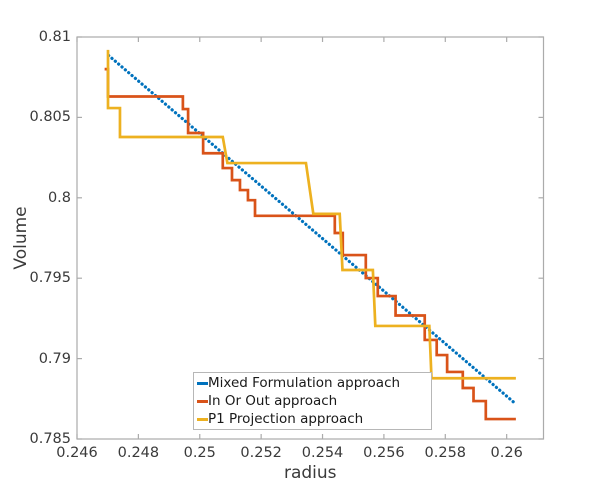 The height and width of the screenshot is (494, 600). What do you see at coordinates (304, 383) in the screenshot?
I see `legend-label: Mixed Formulation approach` at bounding box center [304, 383].